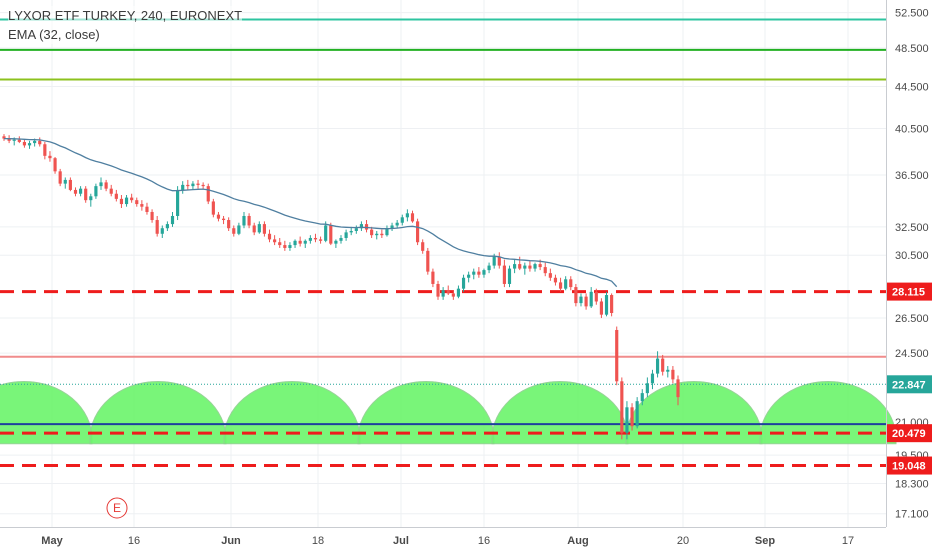 The image size is (932, 550). What do you see at coordinates (683, 541) in the screenshot?
I see `time-tick-label: 20` at bounding box center [683, 541].